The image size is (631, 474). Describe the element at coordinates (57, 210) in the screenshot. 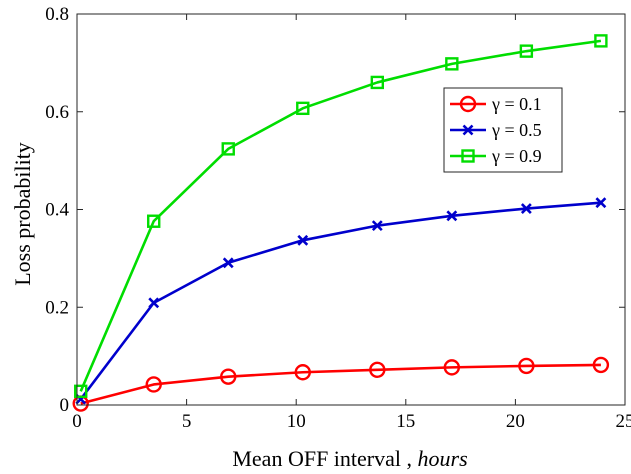

I see `y-tick-label: 0.4` at that location.